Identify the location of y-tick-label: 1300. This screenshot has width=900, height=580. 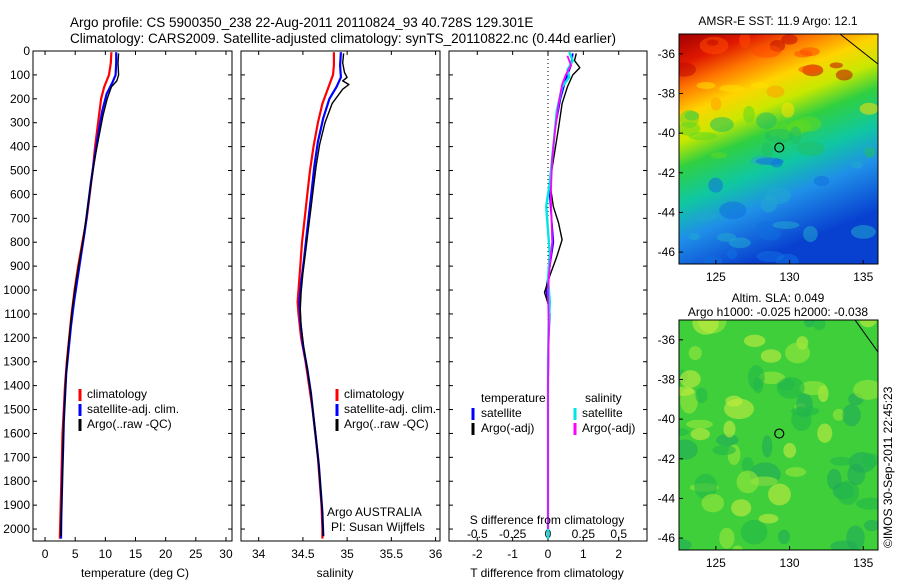
(16, 362).